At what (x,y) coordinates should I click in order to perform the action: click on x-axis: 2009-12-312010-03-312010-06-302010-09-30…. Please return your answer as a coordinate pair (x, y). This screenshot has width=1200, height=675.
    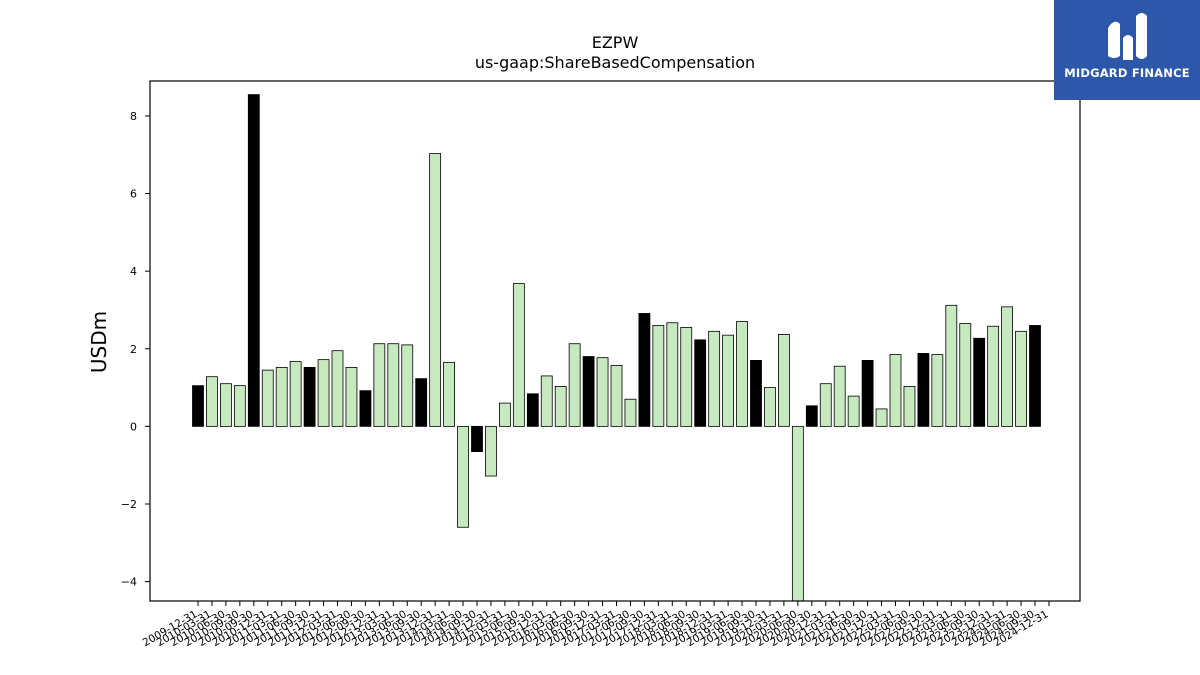
    Looking at the image, I should click on (595, 625).